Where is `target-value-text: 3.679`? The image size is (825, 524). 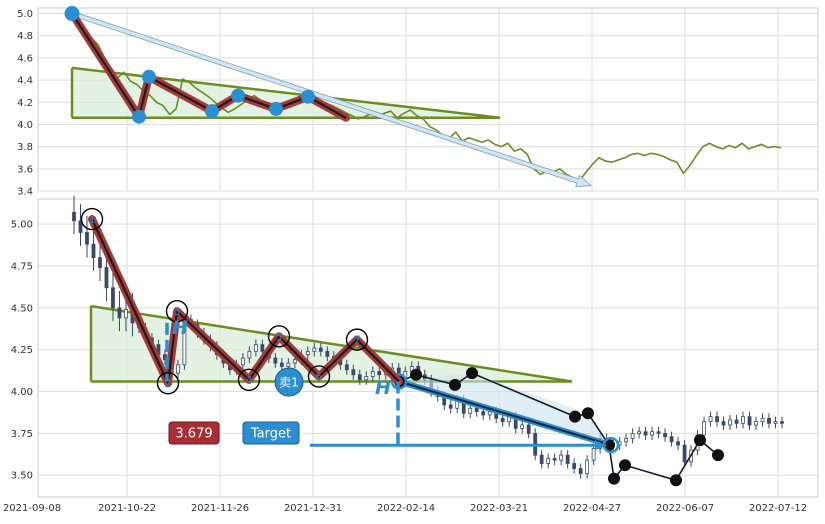 target-value-text: 3.679 is located at coordinates (193, 434).